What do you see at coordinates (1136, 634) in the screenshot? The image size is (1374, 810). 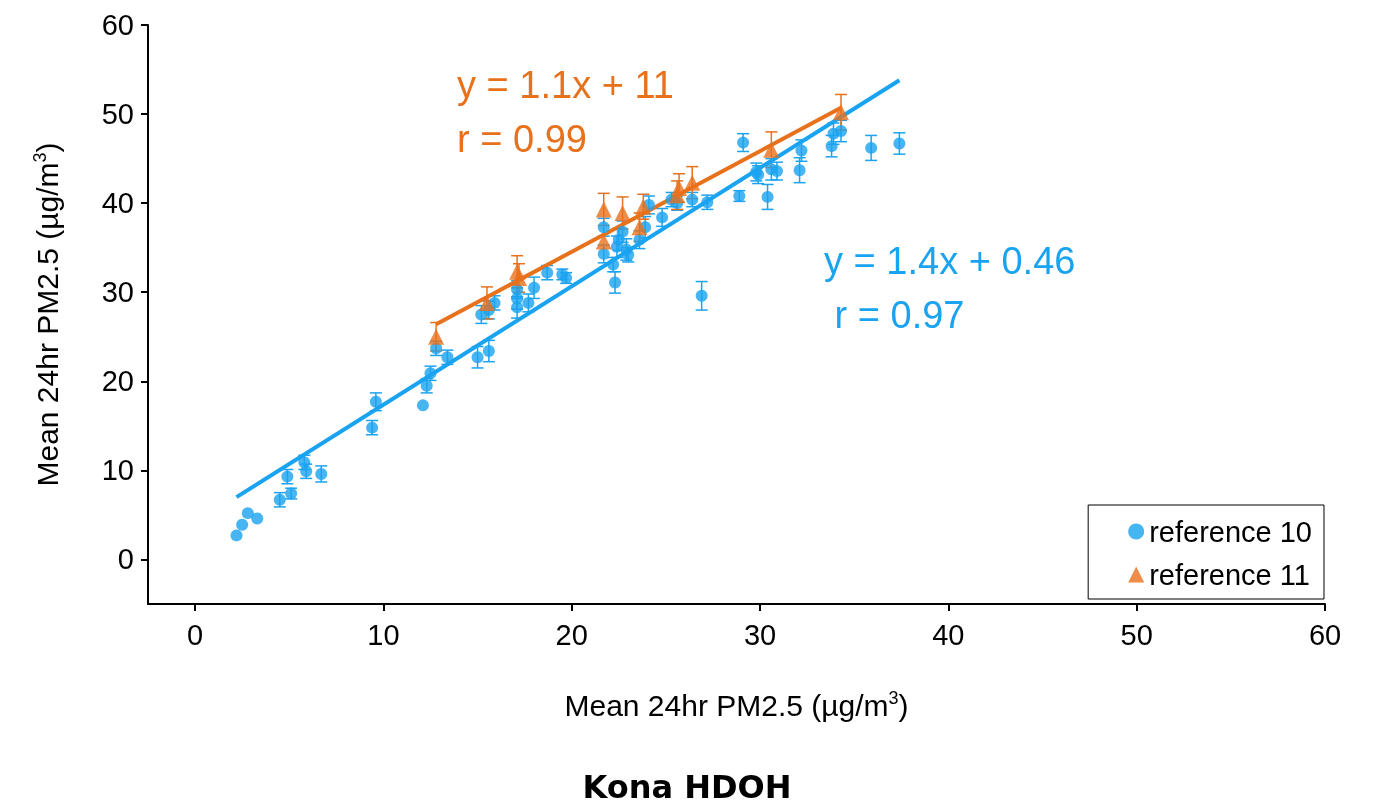 I see `x-tick-label: 50` at bounding box center [1136, 634].